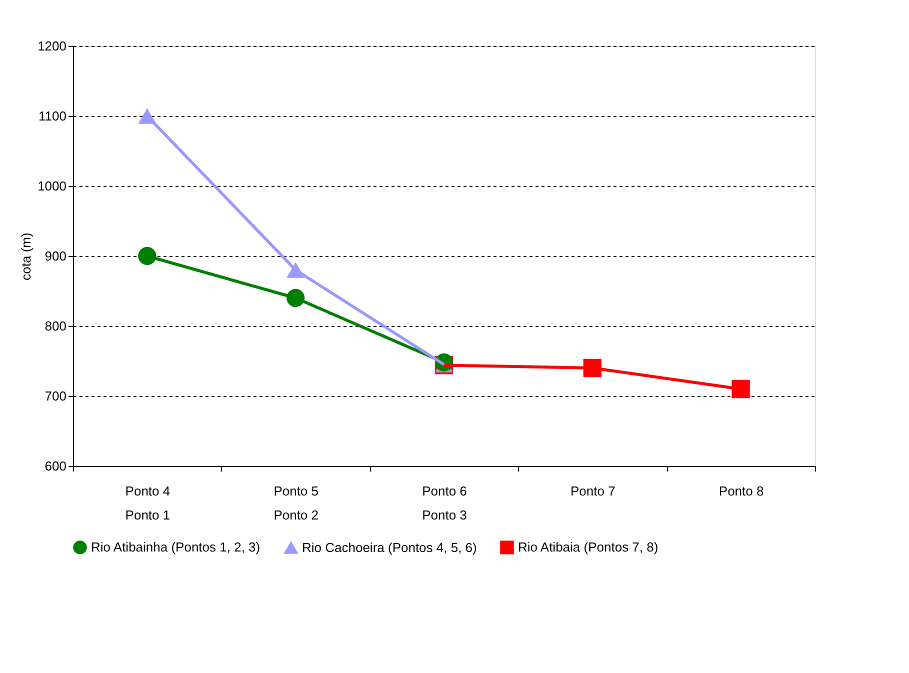  What do you see at coordinates (55, 466) in the screenshot?
I see `y-tick-label: 600` at bounding box center [55, 466].